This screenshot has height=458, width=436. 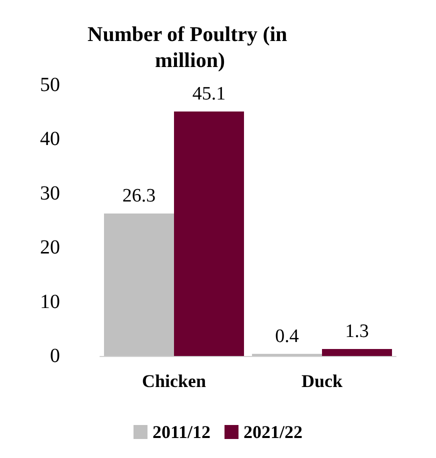 What do you see at coordinates (50, 301) in the screenshot?
I see `y-tick-label: 10` at bounding box center [50, 301].